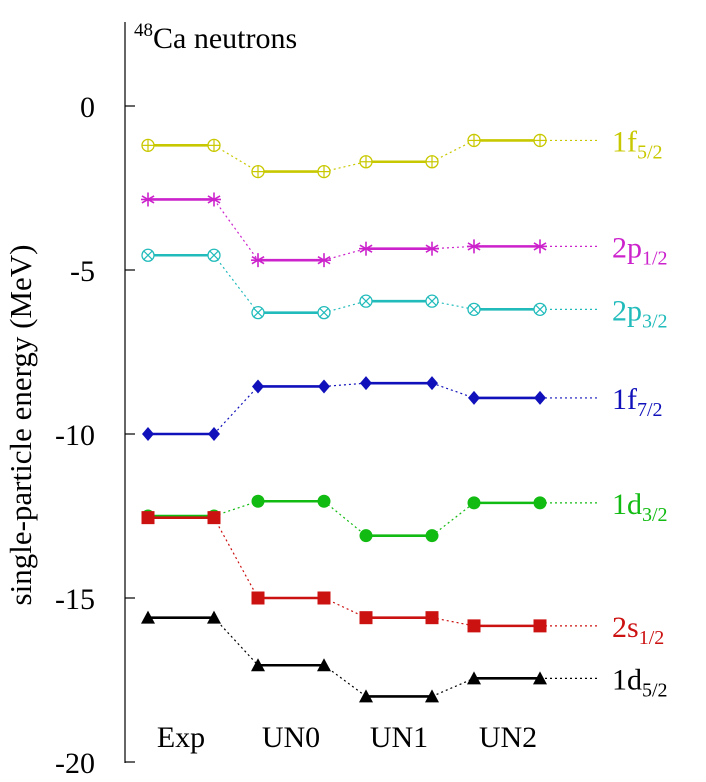  I want to click on marker-2p1-2-un2-left, so click(474, 246).